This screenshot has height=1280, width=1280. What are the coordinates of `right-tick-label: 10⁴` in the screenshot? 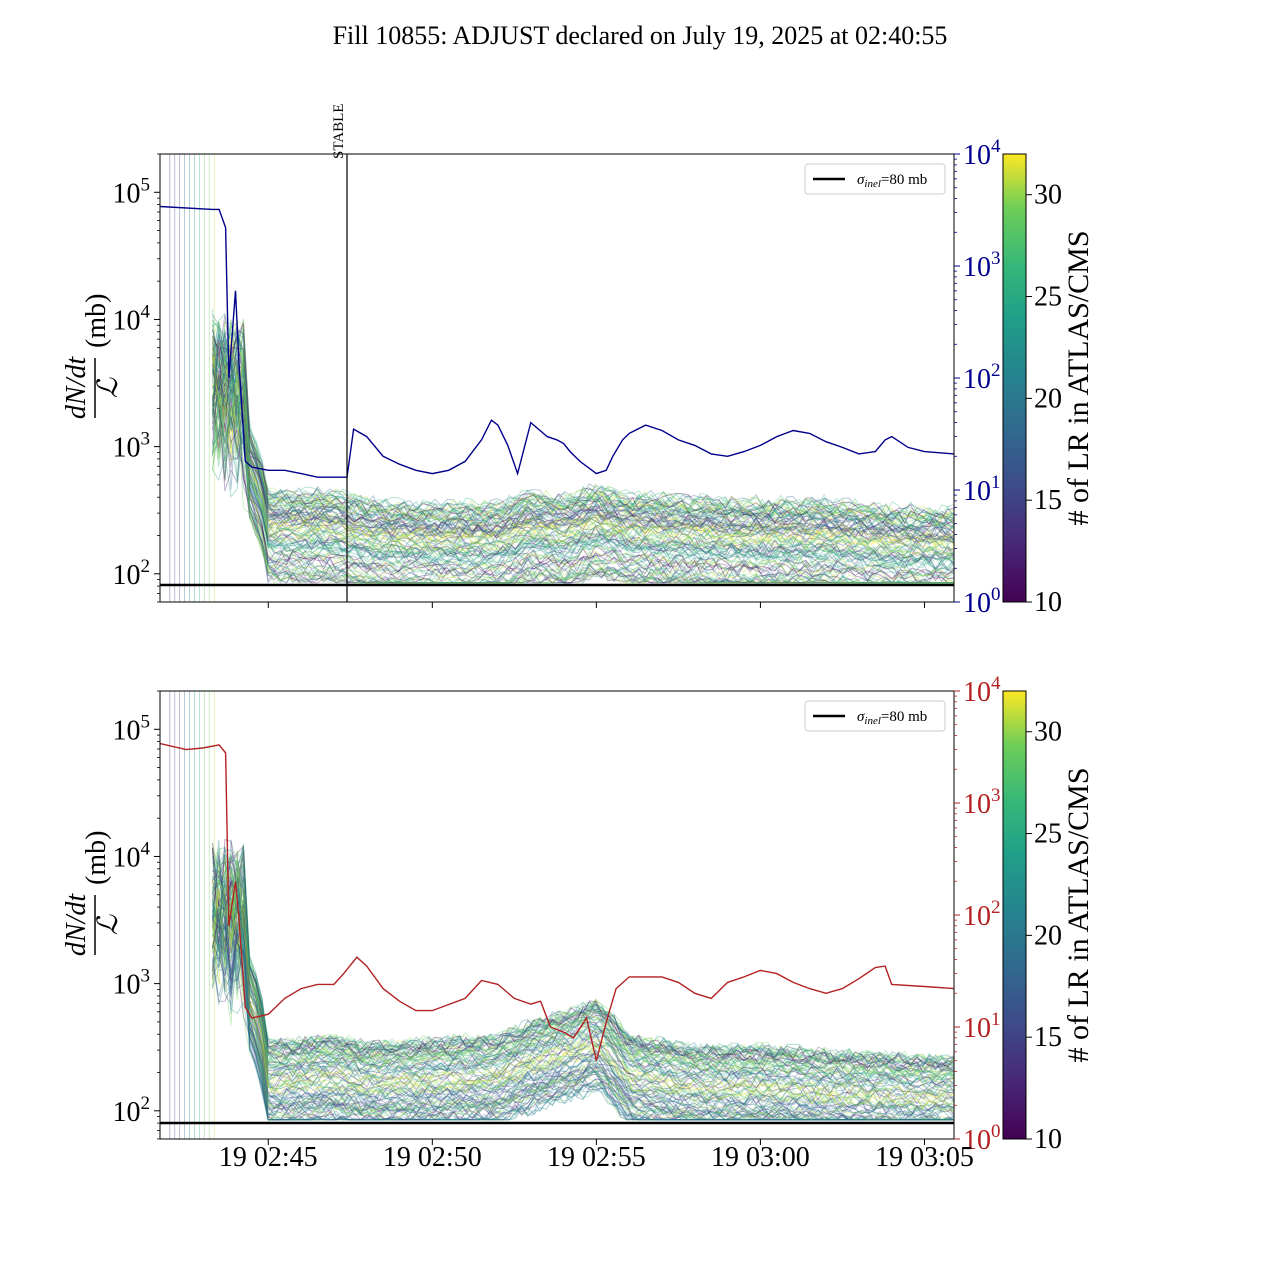 It's located at (982, 690).